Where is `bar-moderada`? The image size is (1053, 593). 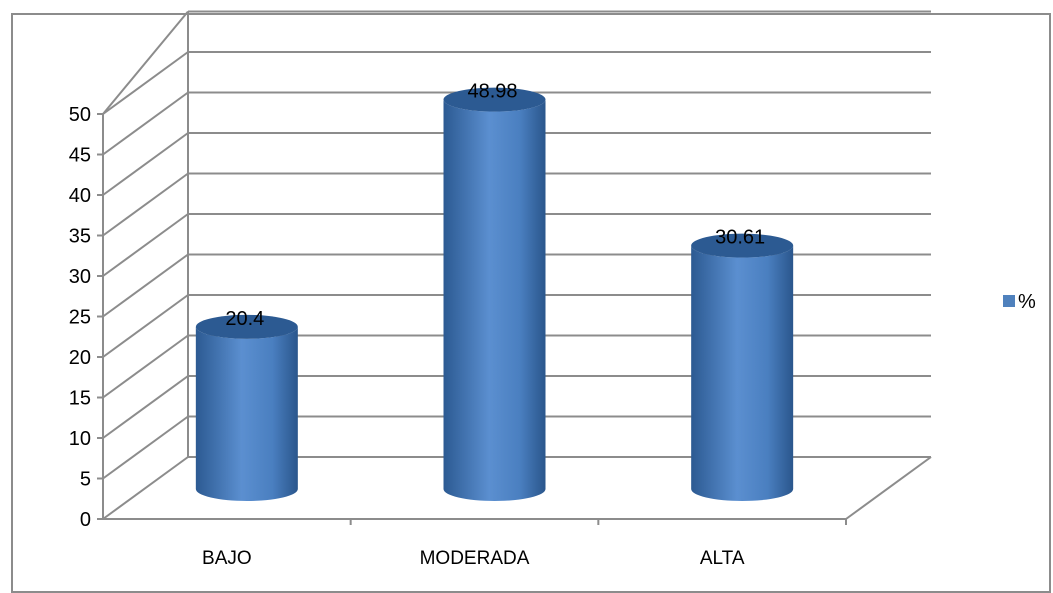
bar-moderada is located at coordinates (494, 294).